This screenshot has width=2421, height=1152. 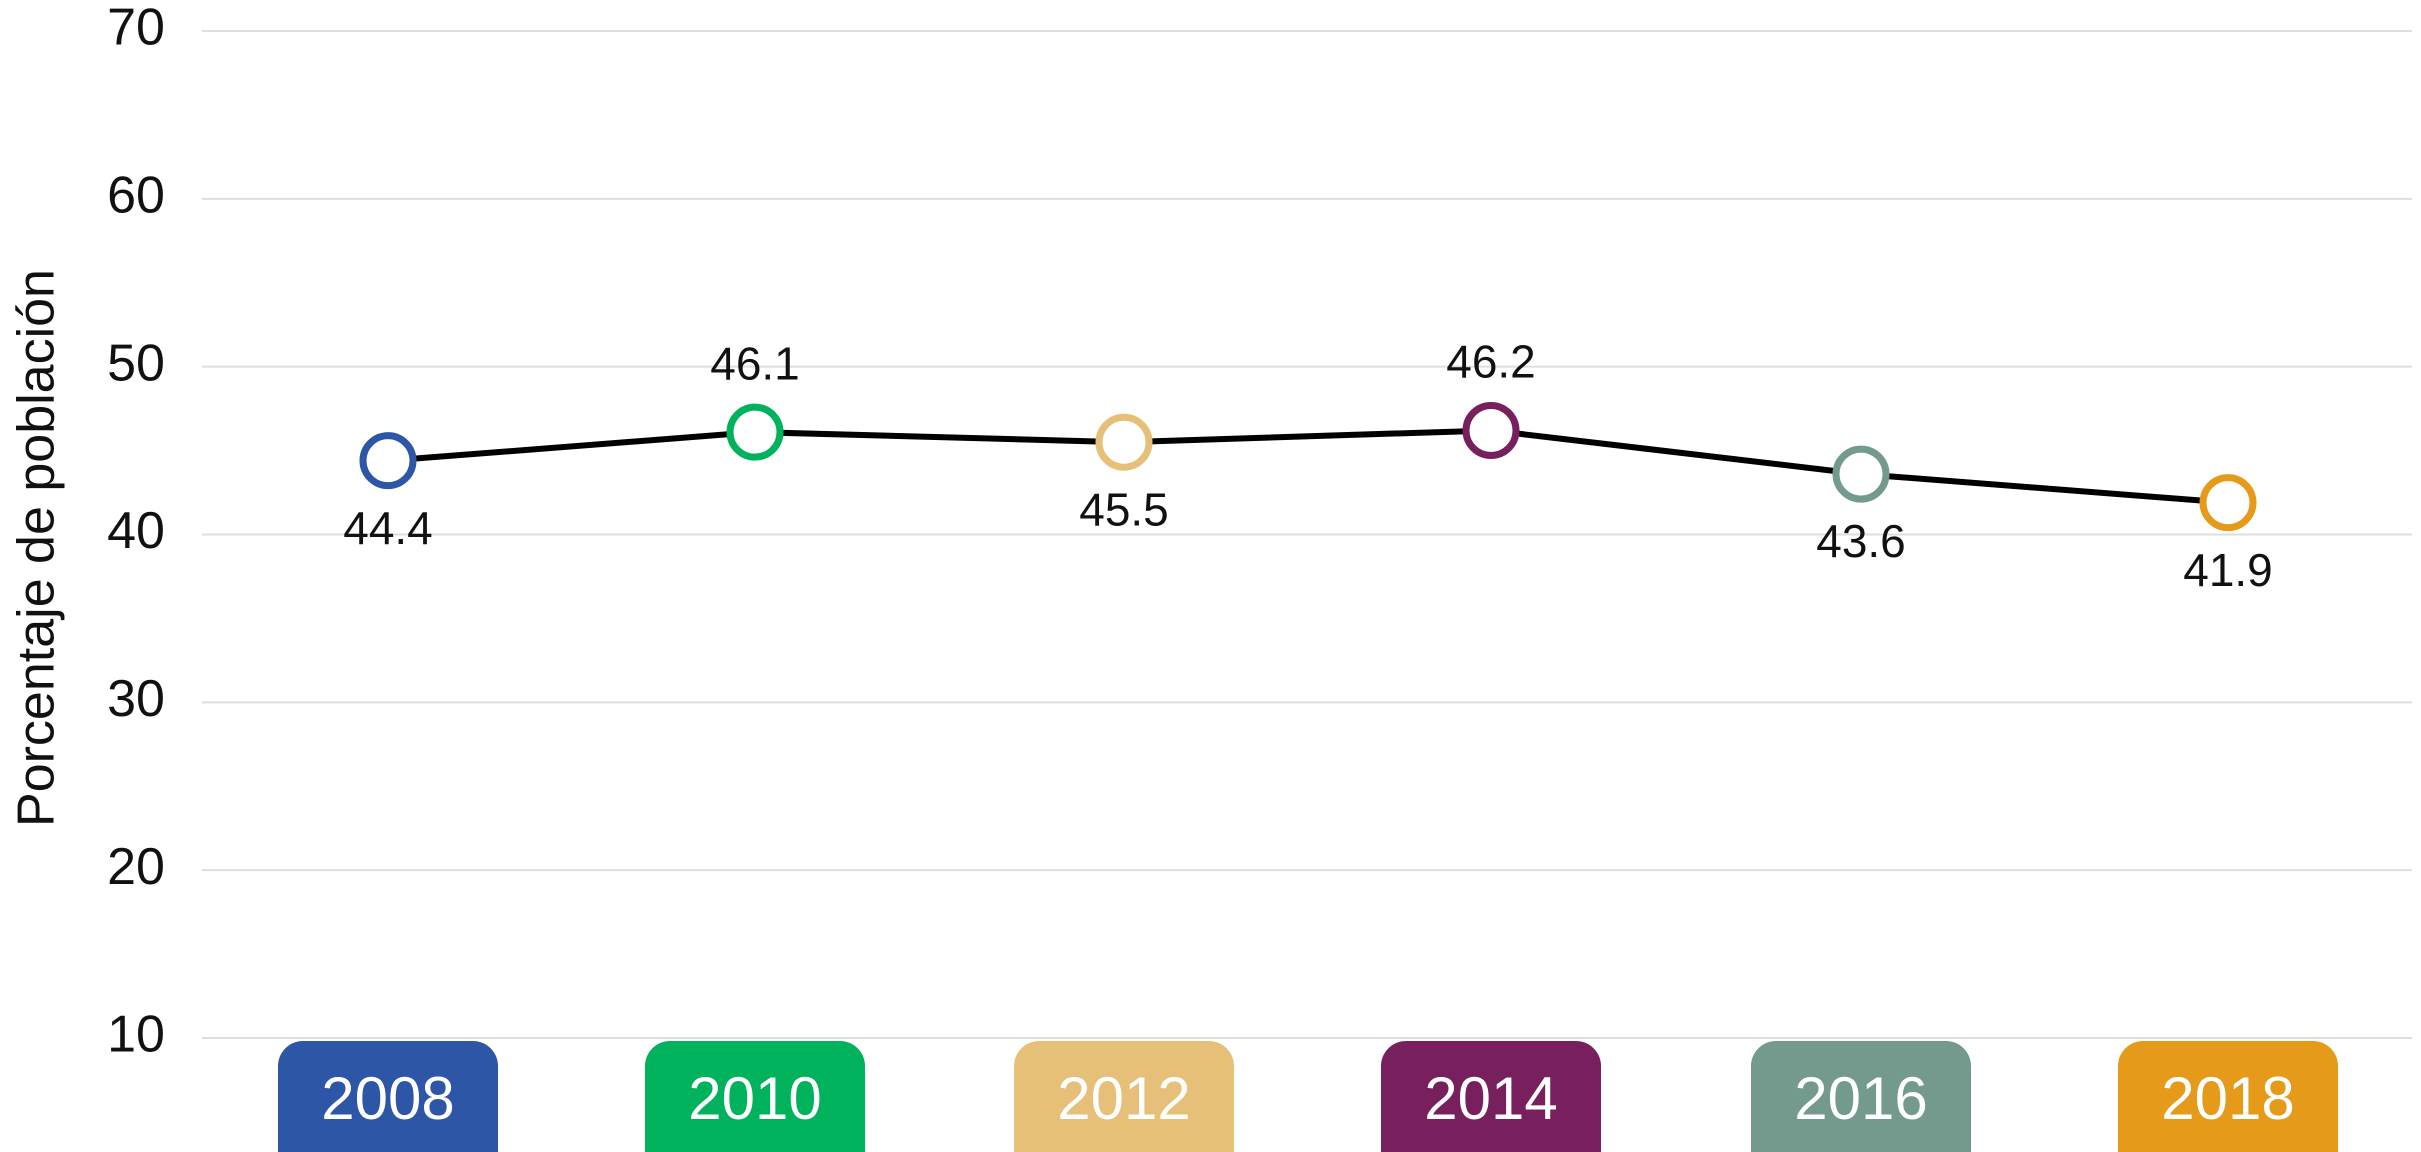 I want to click on x-tick-label: 2014, so click(x=1490, y=1098).